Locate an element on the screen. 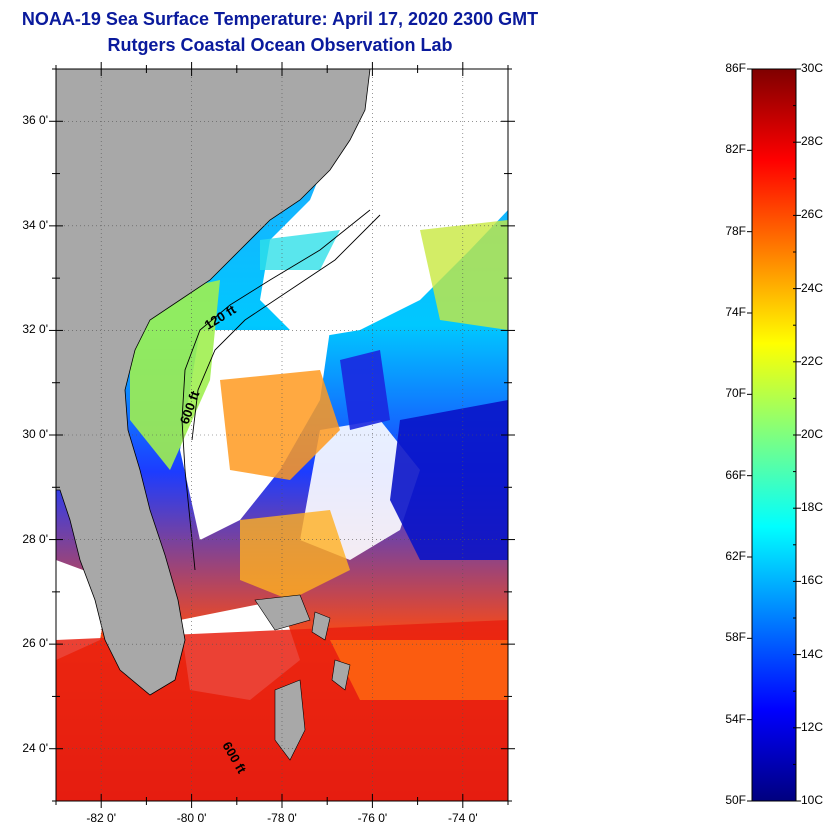 The height and width of the screenshot is (832, 833). depth-contours is located at coordinates (281, 390).